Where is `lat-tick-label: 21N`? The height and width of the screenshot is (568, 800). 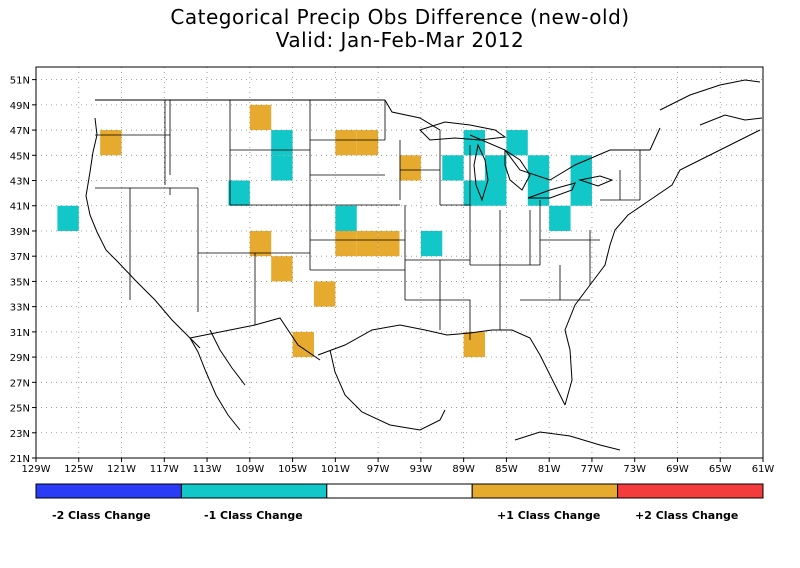 lat-tick-label: 21N is located at coordinates (20, 459).